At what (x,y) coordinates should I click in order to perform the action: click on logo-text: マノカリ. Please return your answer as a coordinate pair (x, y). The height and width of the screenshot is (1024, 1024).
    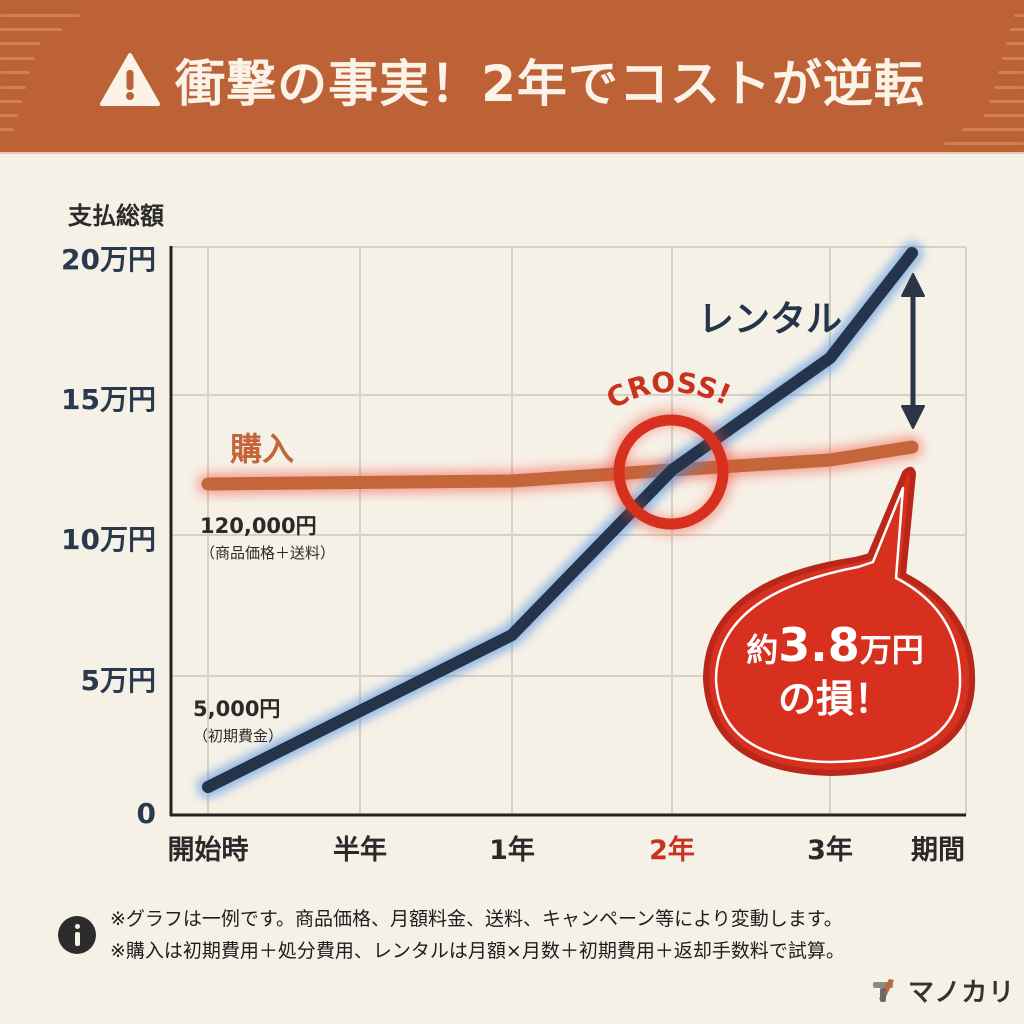
    Looking at the image, I should click on (962, 993).